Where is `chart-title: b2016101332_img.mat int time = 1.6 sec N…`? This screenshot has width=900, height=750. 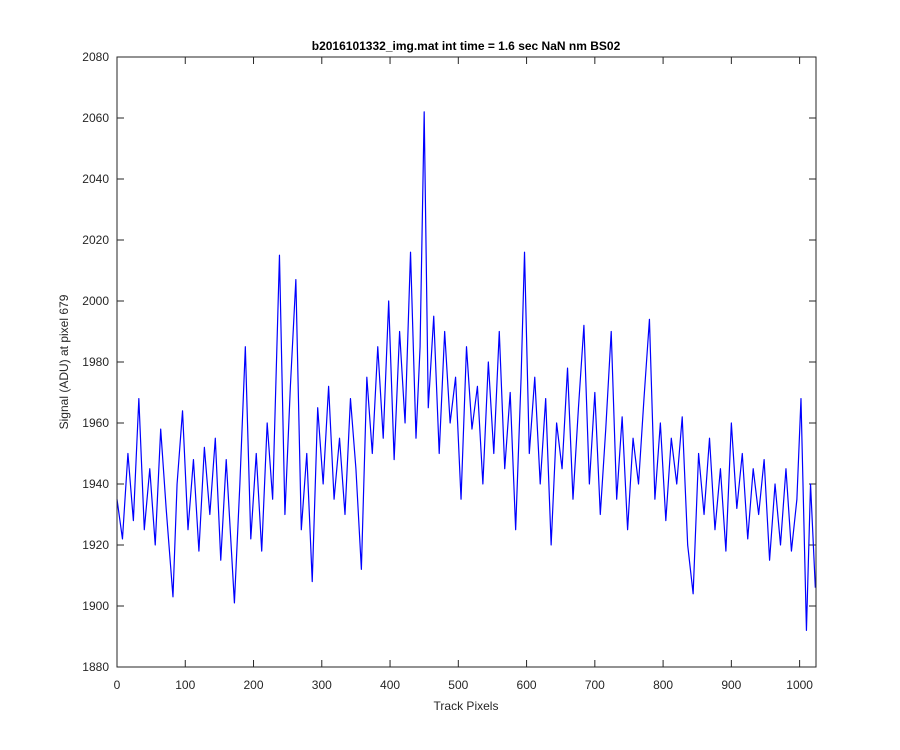 chart-title: b2016101332_img.mat int time = 1.6 sec N… is located at coordinates (466, 46).